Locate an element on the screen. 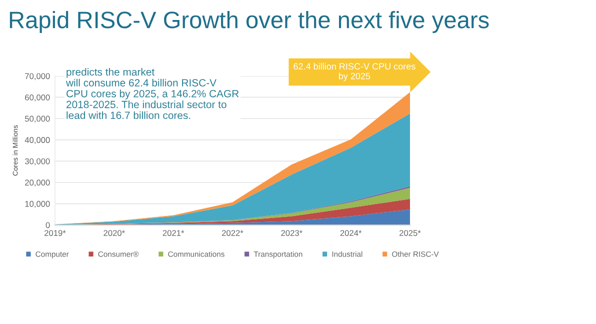 Image resolution: width=596 pixels, height=324 pixels. y-tick-label: 30,000 is located at coordinates (37, 162).